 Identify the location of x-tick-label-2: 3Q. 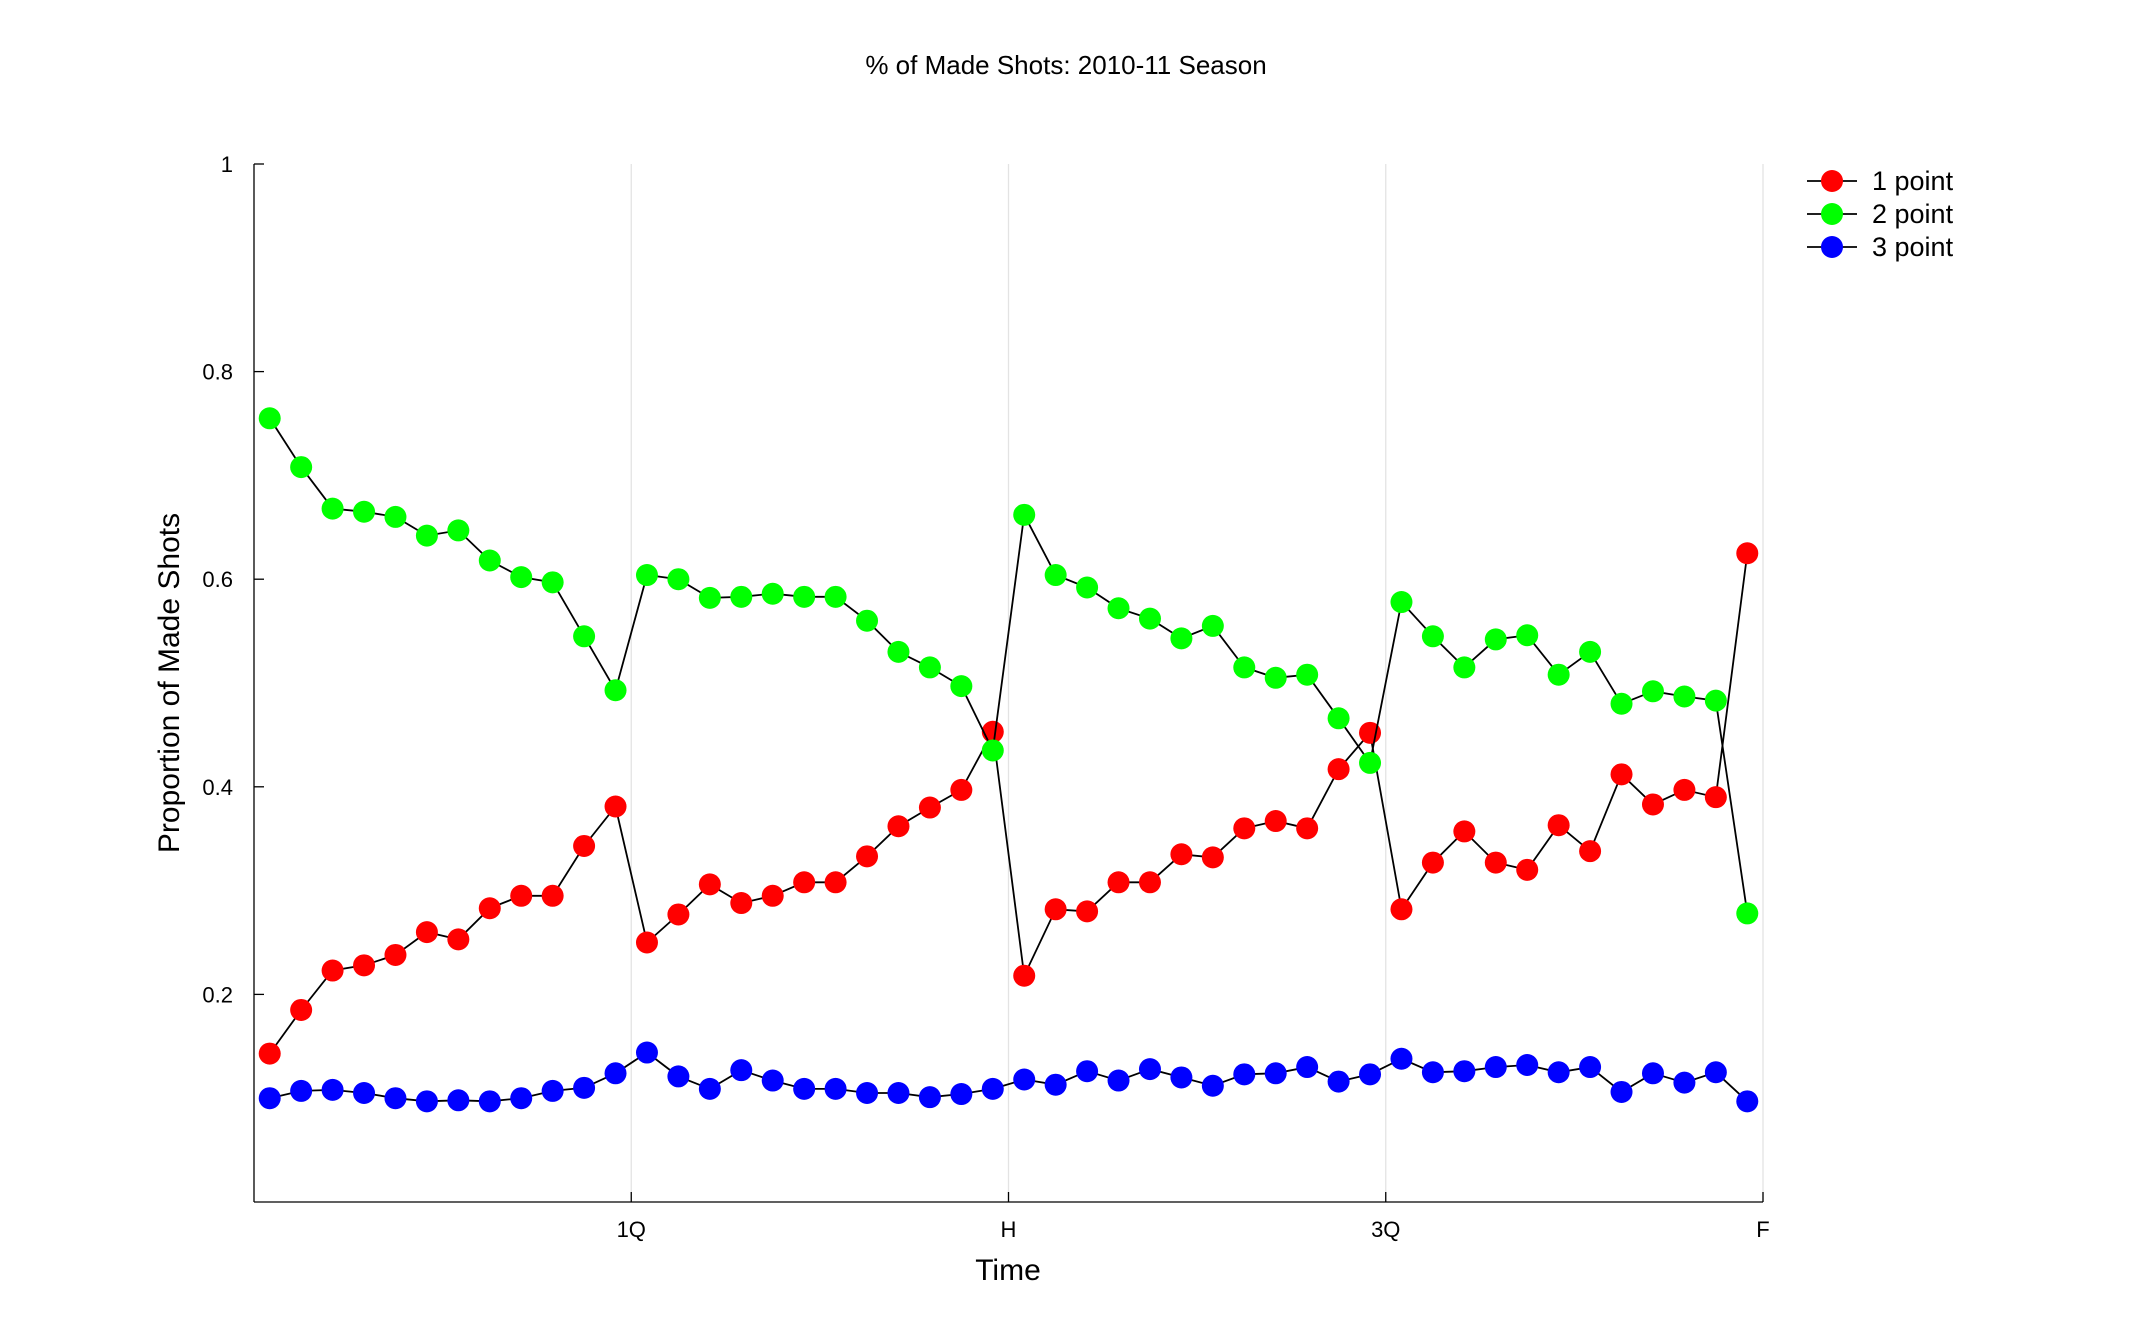
(1385, 1229).